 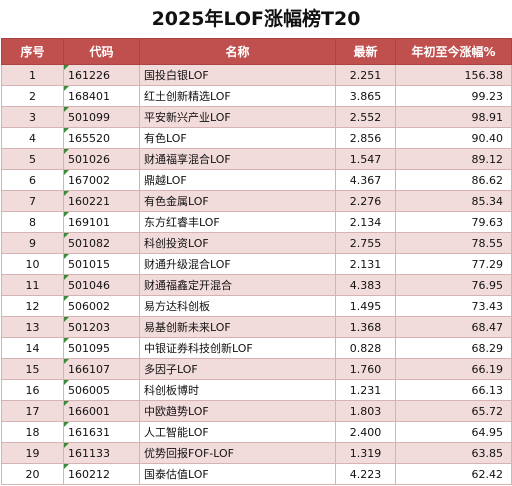 What do you see at coordinates (101, 390) in the screenshot?
I see `cell-code: 506005` at bounding box center [101, 390].